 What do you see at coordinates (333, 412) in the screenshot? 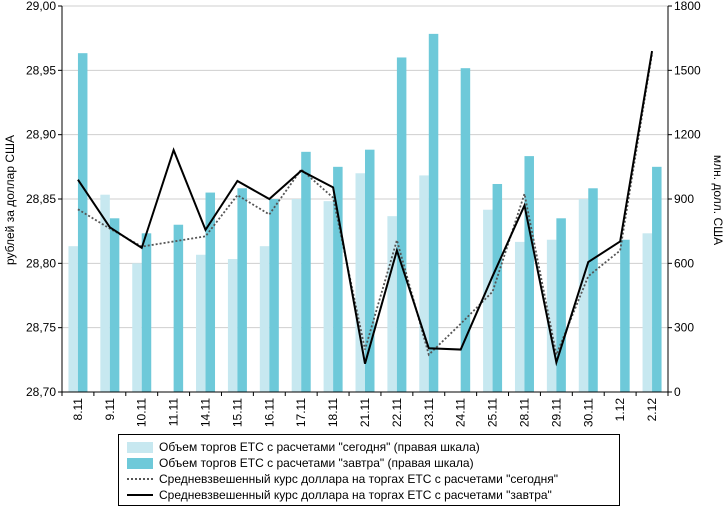
I see `x-tick-label: 18.11` at bounding box center [333, 412].